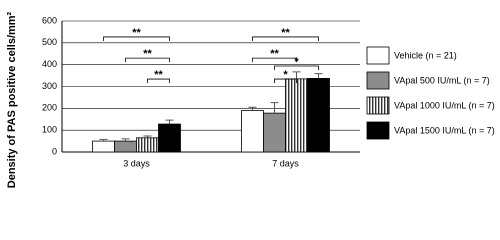 Image resolution: width=500 pixels, height=240 pixels. Describe the element at coordinates (49, 86) in the screenshot. I see `y-tick-label: 300` at that location.